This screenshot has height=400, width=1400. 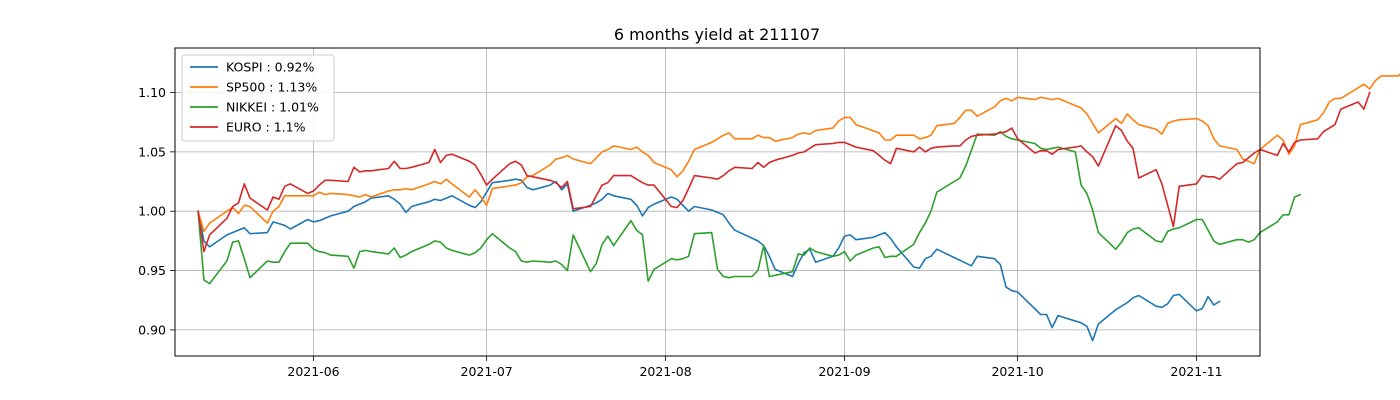 What do you see at coordinates (152, 92) in the screenshot?
I see `y-tick-label: 1.10` at bounding box center [152, 92].